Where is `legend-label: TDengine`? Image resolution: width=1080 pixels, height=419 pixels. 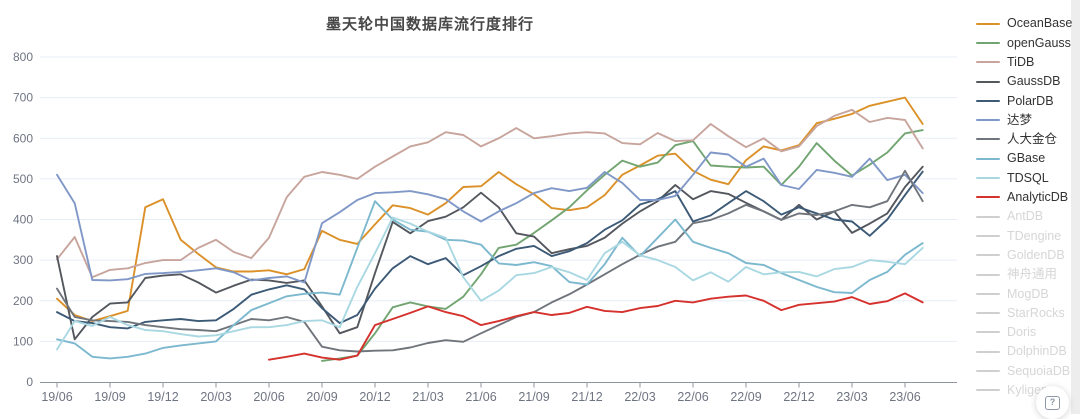 legend-label: TDengine is located at coordinates (1034, 235).